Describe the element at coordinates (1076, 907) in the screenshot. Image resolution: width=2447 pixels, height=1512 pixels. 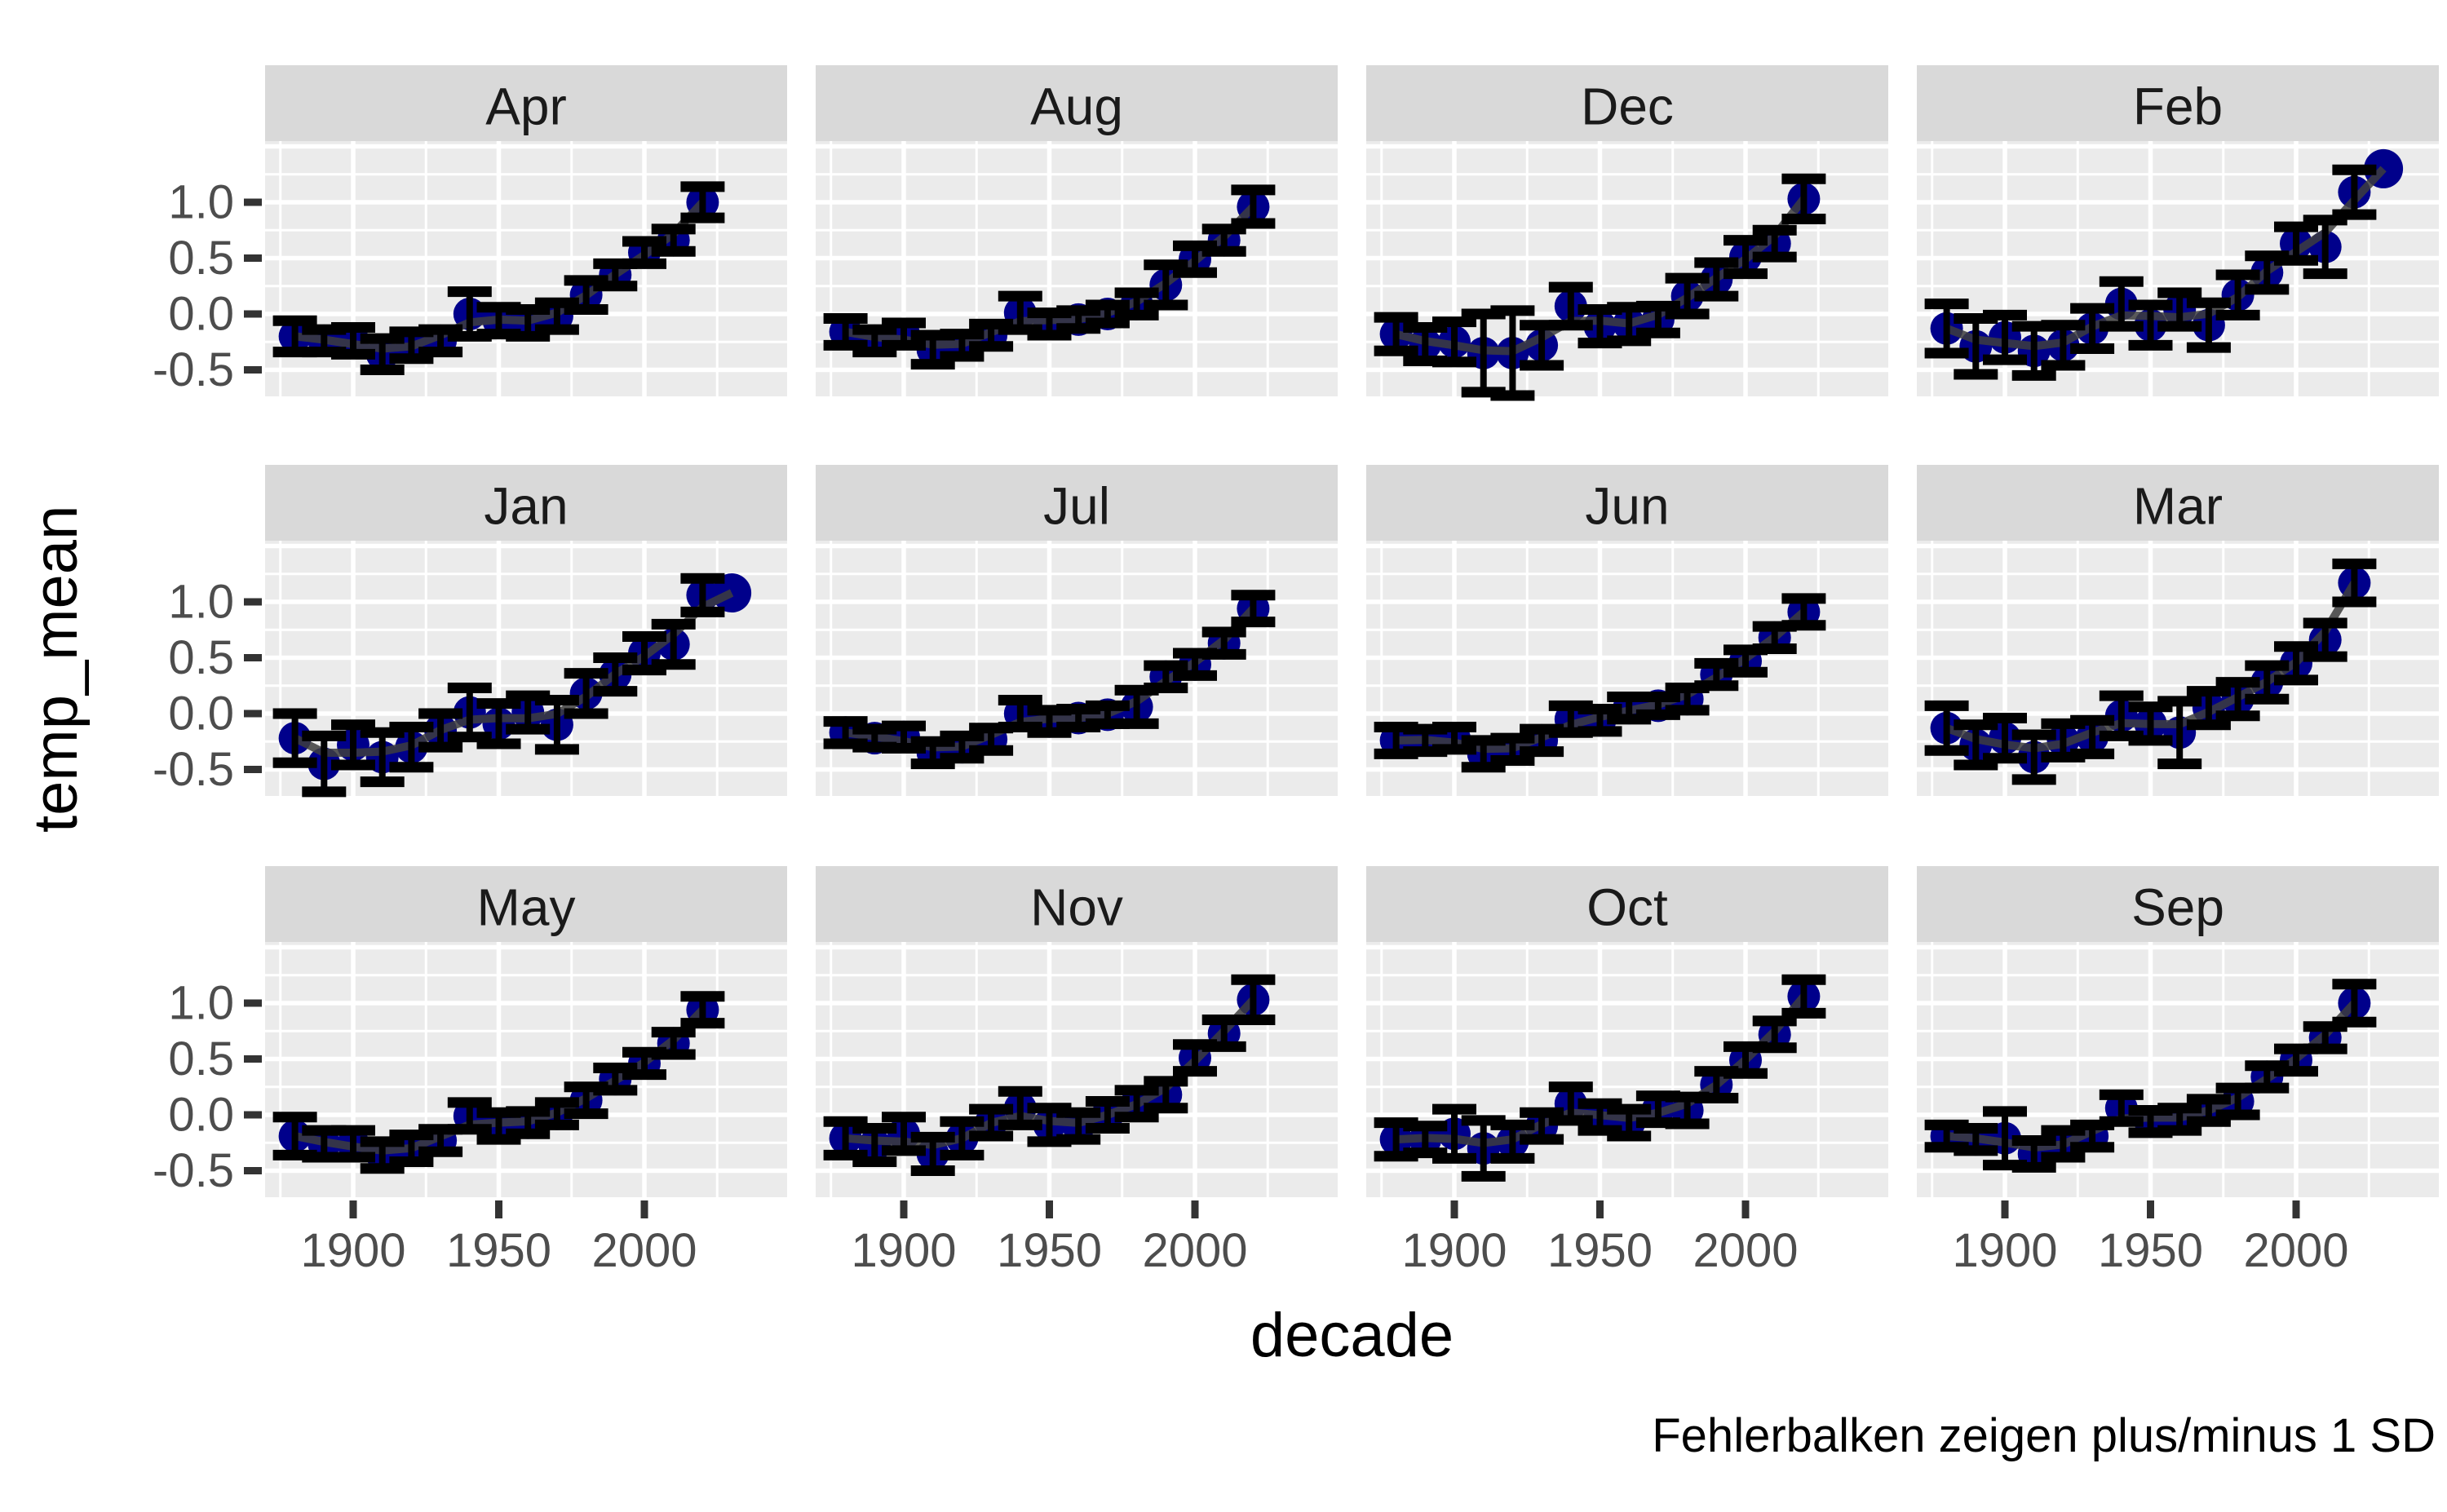
I see `facet-strip-label: Nov` at that location.